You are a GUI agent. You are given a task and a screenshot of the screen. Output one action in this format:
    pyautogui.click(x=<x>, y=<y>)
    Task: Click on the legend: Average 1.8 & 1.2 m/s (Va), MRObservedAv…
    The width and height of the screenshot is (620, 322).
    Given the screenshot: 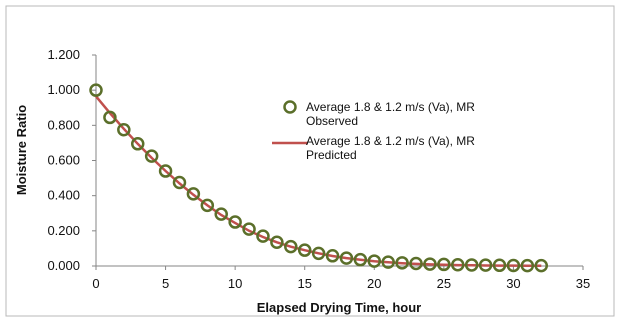 What is the action you would take?
    pyautogui.click(x=373, y=131)
    